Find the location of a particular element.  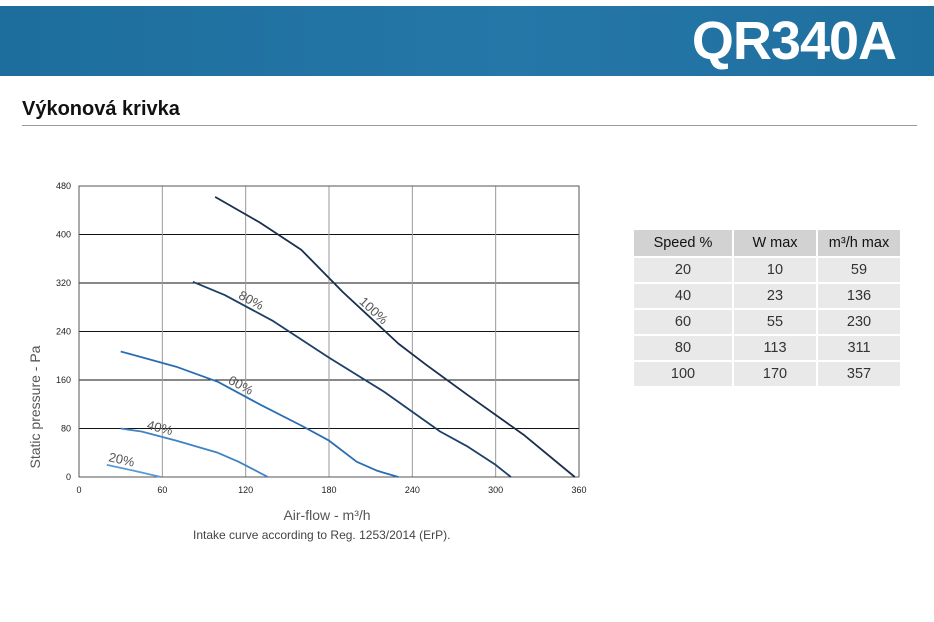

section-divider is located at coordinates (469, 125).